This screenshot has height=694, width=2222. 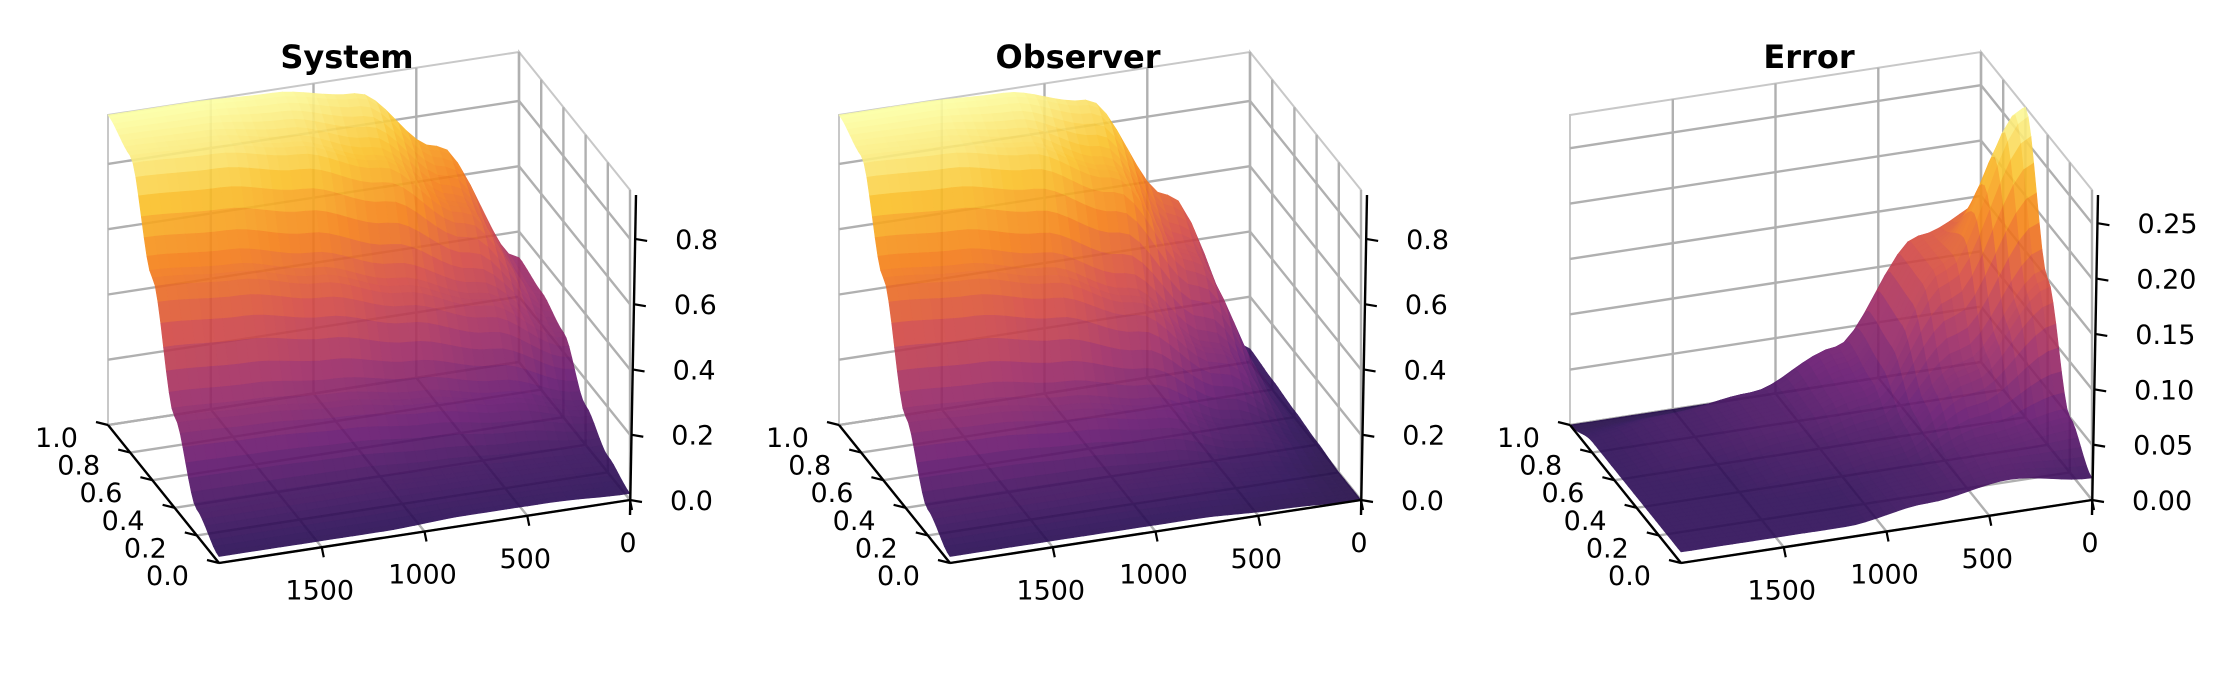 What do you see at coordinates (633, 355) in the screenshot?
I see `z-axis-line` at bounding box center [633, 355].